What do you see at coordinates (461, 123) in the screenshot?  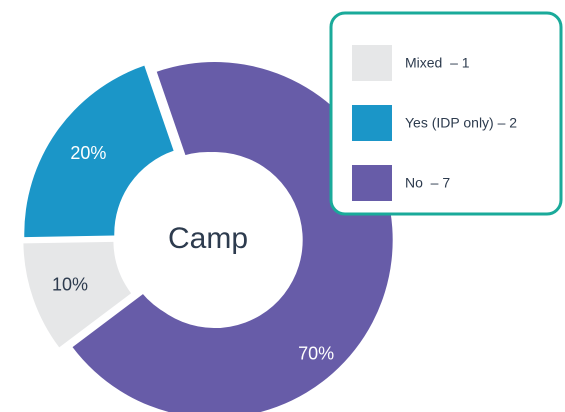 I see `legend-label: Yes (IDP only) – 2` at bounding box center [461, 123].